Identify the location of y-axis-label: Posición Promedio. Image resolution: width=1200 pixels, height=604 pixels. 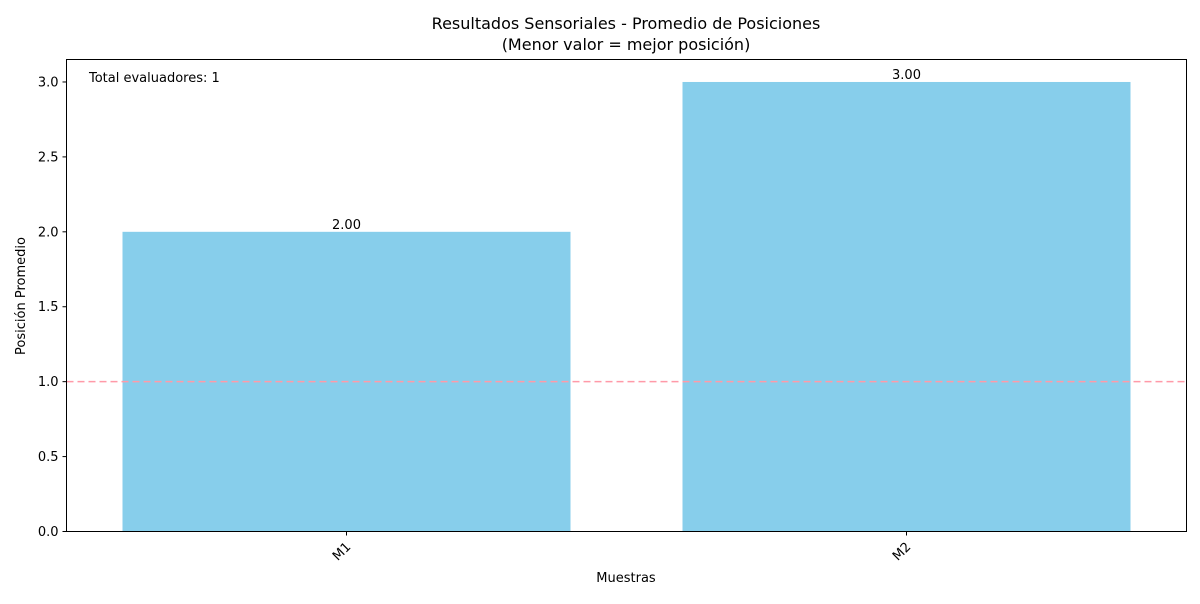
(21, 296).